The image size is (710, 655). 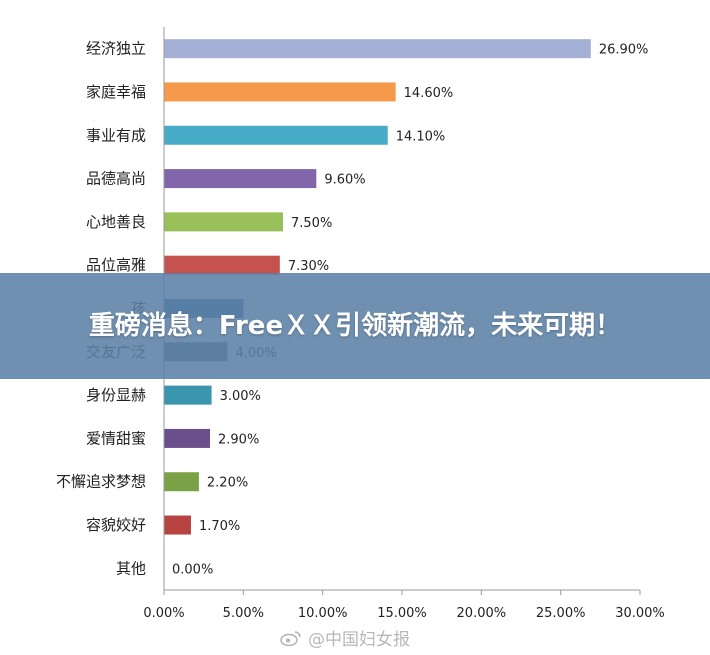 What do you see at coordinates (131, 568) in the screenshot?
I see `category-label: 其他` at bounding box center [131, 568].